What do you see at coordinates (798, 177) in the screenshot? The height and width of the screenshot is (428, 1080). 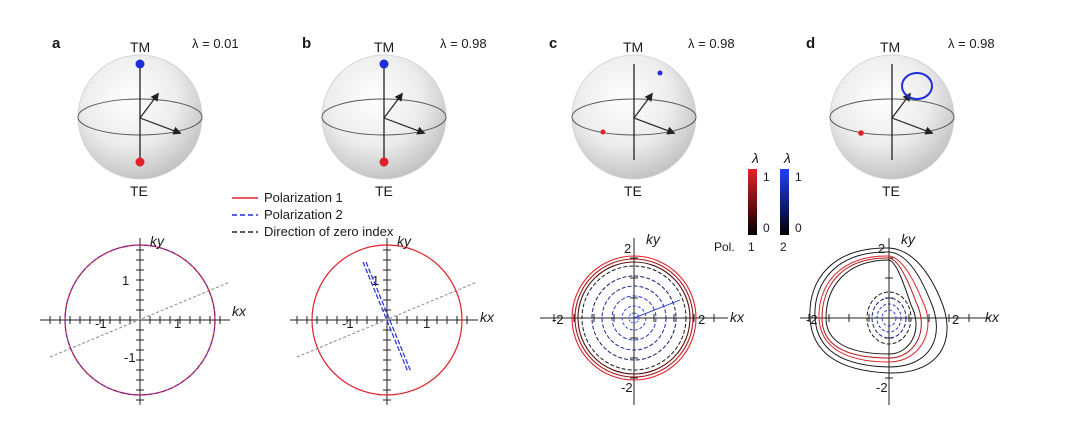 I see `colorbar-max: 1` at bounding box center [798, 177].